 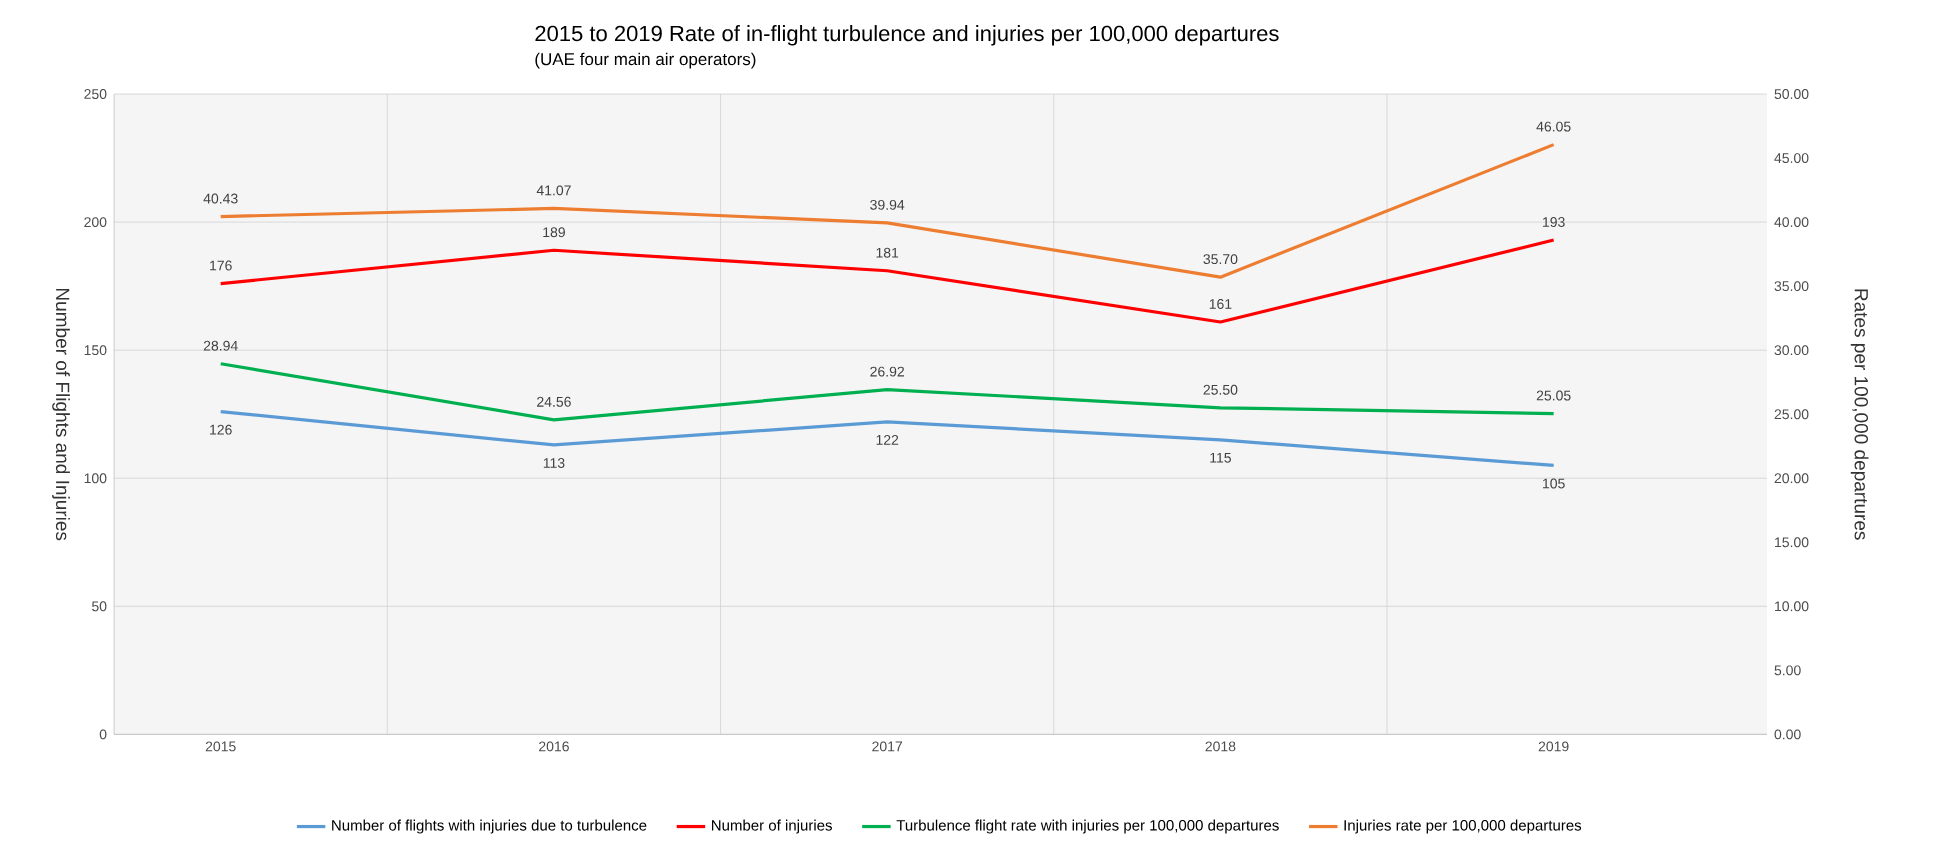 What do you see at coordinates (1553, 126) in the screenshot?
I see `data-label: 46.05` at bounding box center [1553, 126].